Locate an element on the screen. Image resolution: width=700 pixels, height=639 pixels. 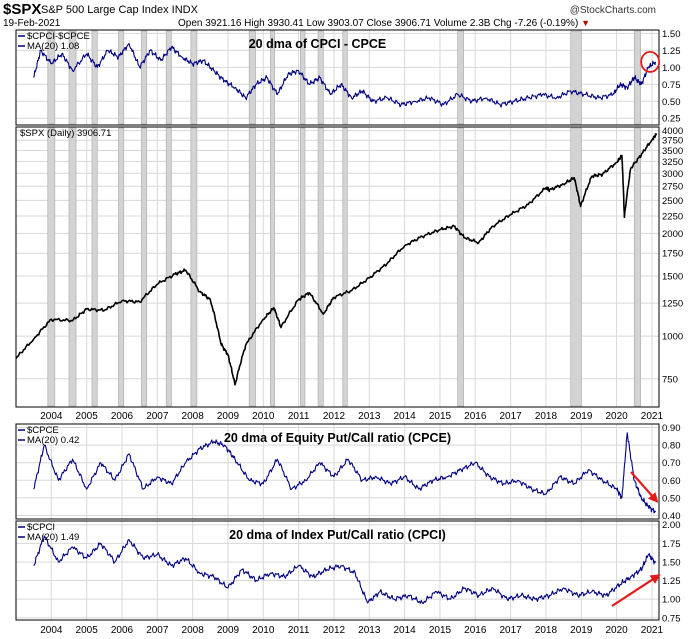
cpci-line is located at coordinates (345, 570).